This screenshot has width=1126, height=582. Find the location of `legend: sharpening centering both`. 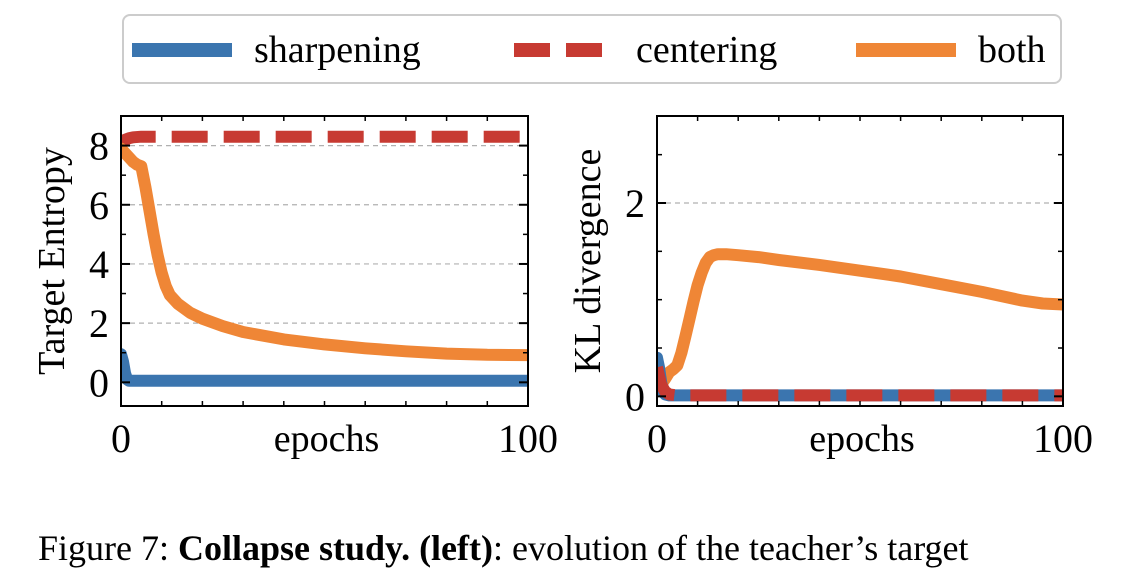

legend: sharpening centering both is located at coordinates (592, 49).